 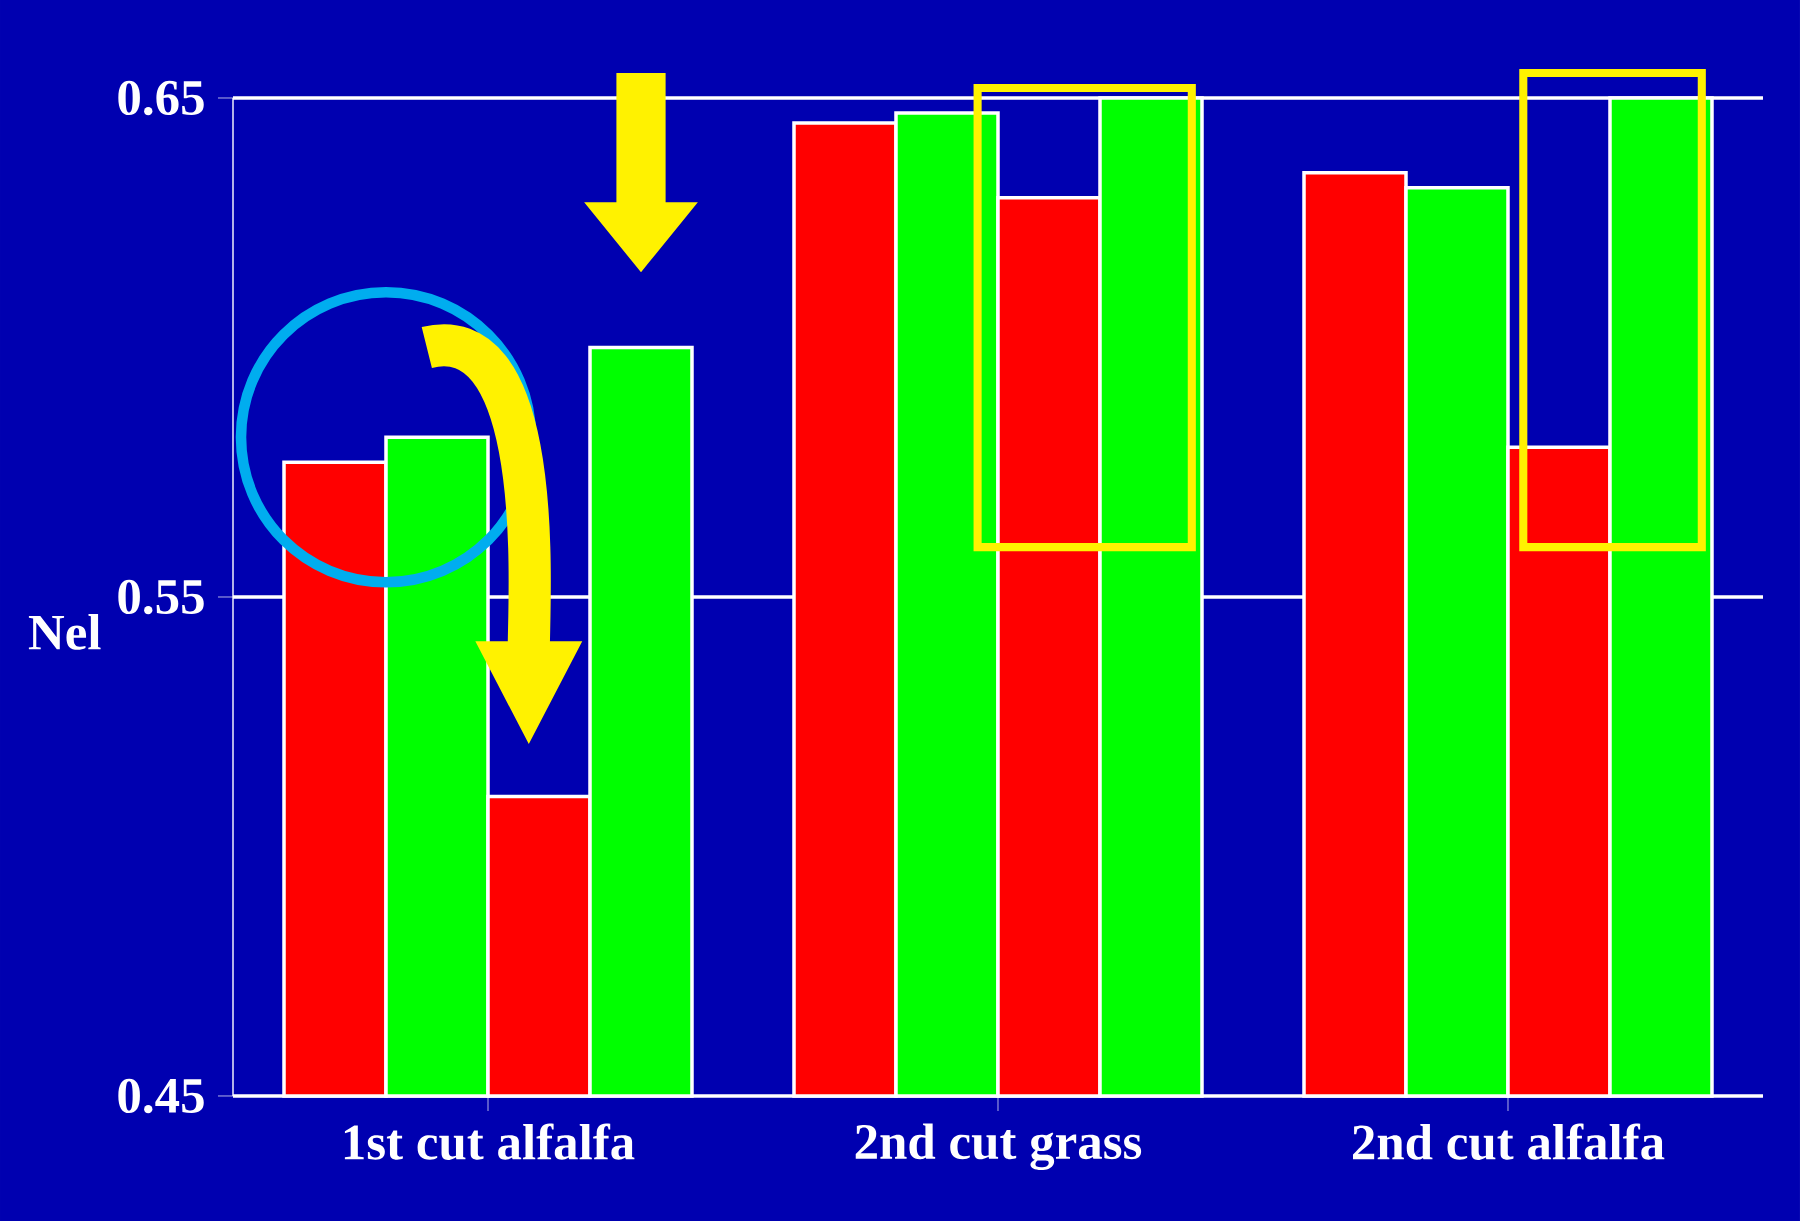 What do you see at coordinates (161, 98) in the screenshot?
I see `y-tick-label: 0.65` at bounding box center [161, 98].